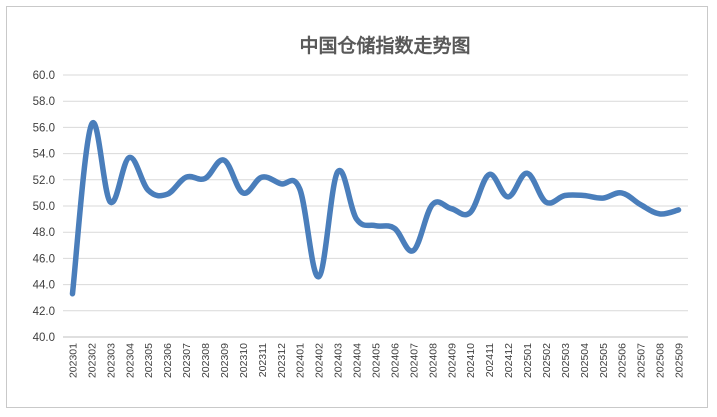 This screenshot has height=417, width=717. I want to click on y-tick-label: 50.0, so click(44, 207).